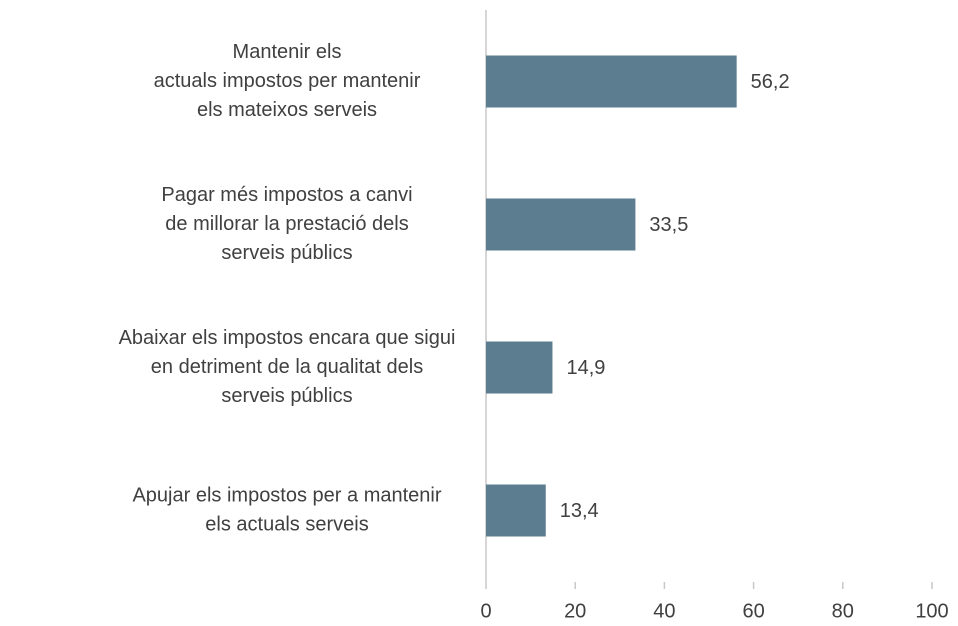  What do you see at coordinates (286, 195) in the screenshot?
I see `category-label: Pagar més impostos a canvi` at bounding box center [286, 195].